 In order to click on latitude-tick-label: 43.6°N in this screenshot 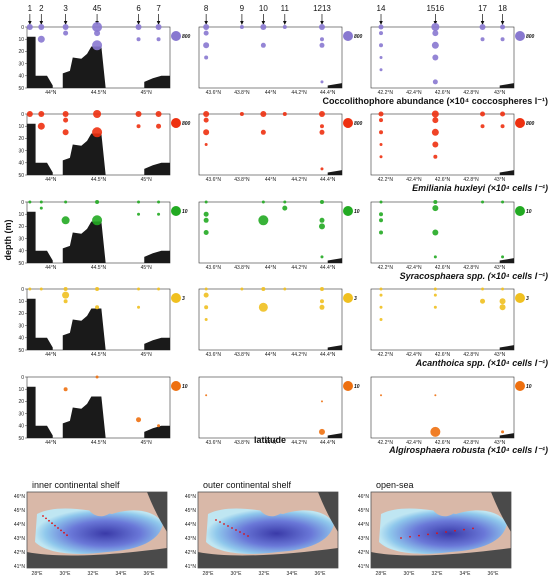, I will do `click(214, 355)`.